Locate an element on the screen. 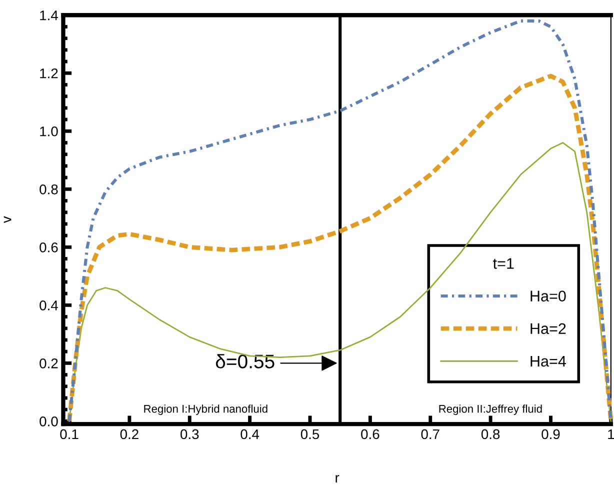 The height and width of the screenshot is (488, 614). x-tick-label: 0.6 is located at coordinates (370, 434).